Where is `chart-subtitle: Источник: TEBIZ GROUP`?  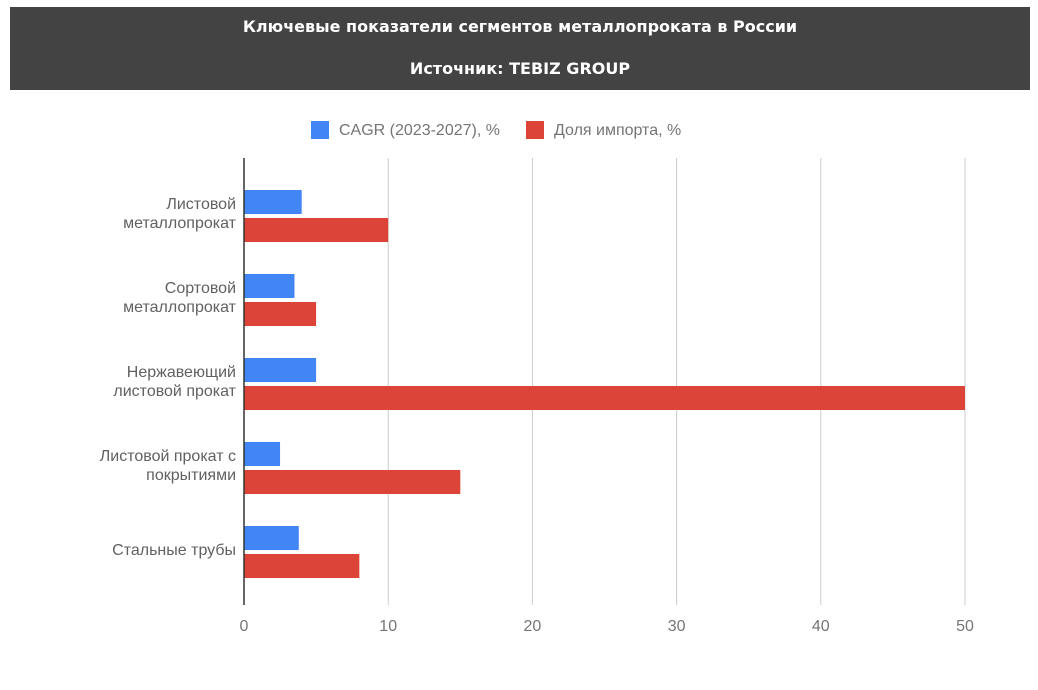 chart-subtitle: Источник: TEBIZ GROUP is located at coordinates (520, 68).